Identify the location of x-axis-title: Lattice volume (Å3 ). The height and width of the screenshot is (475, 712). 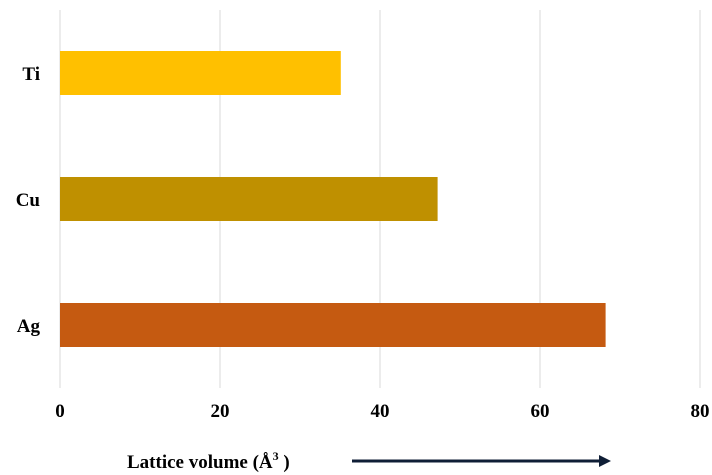
(208, 461).